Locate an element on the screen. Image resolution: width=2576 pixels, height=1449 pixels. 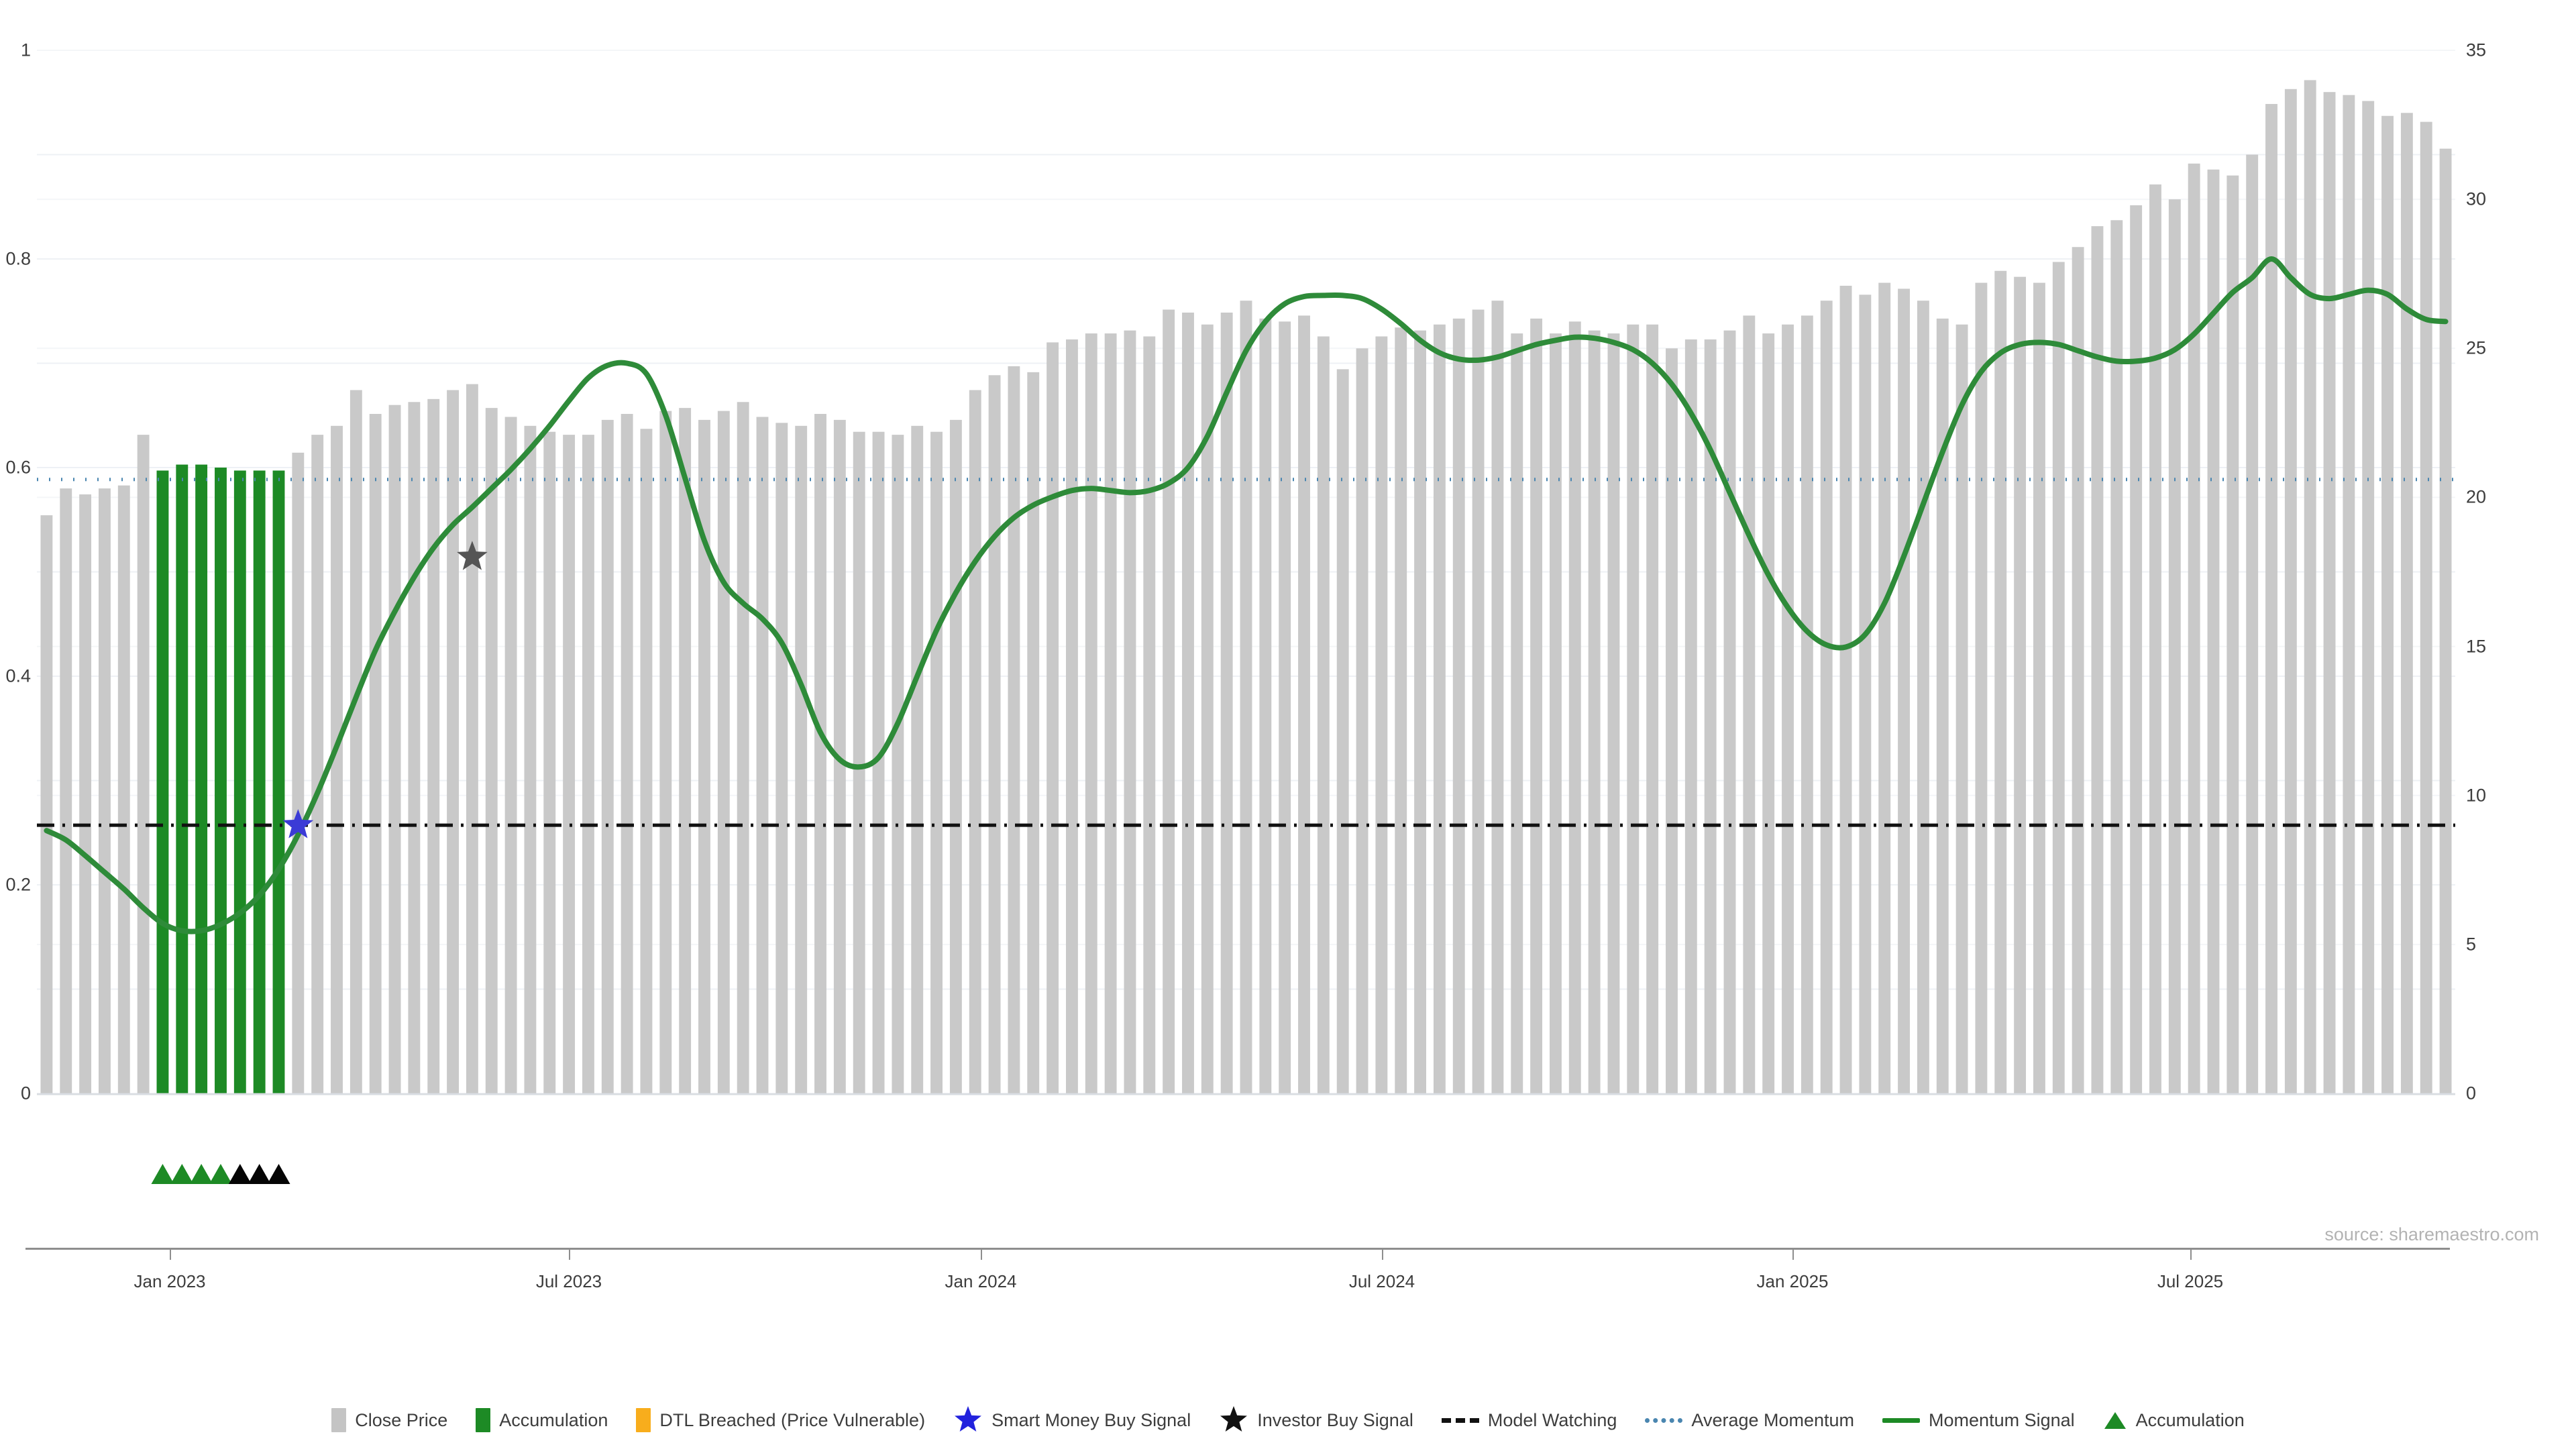
legend-item: DTL Breached (Price Vulnerable) is located at coordinates (780, 1420).